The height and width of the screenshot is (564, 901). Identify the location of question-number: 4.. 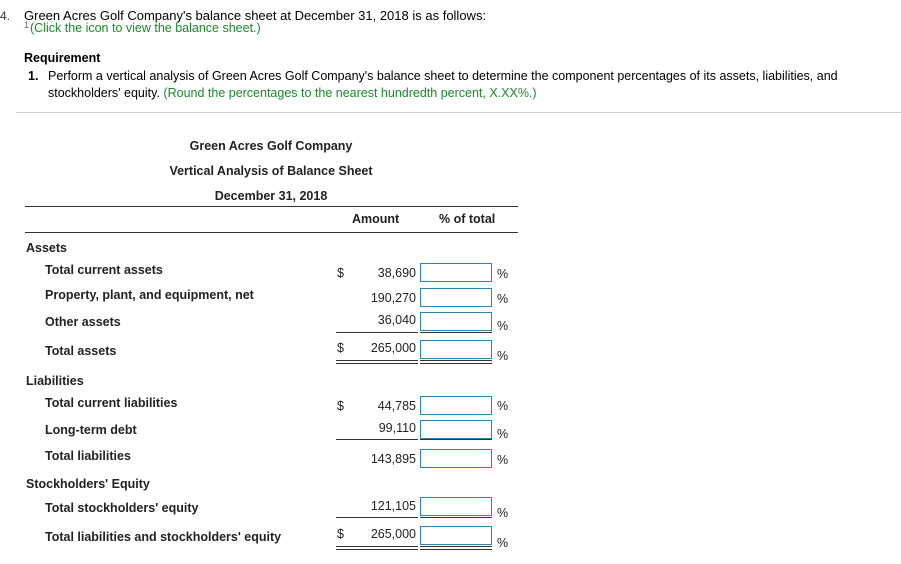
(5, 16).